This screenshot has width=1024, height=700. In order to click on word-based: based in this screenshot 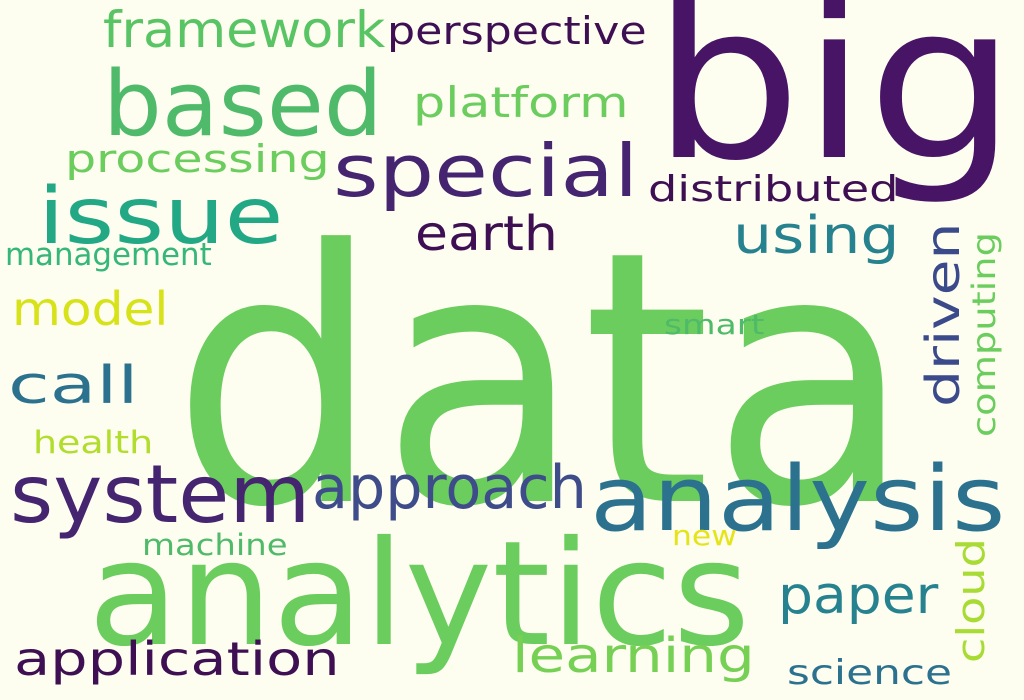, I will do `click(243, 104)`.